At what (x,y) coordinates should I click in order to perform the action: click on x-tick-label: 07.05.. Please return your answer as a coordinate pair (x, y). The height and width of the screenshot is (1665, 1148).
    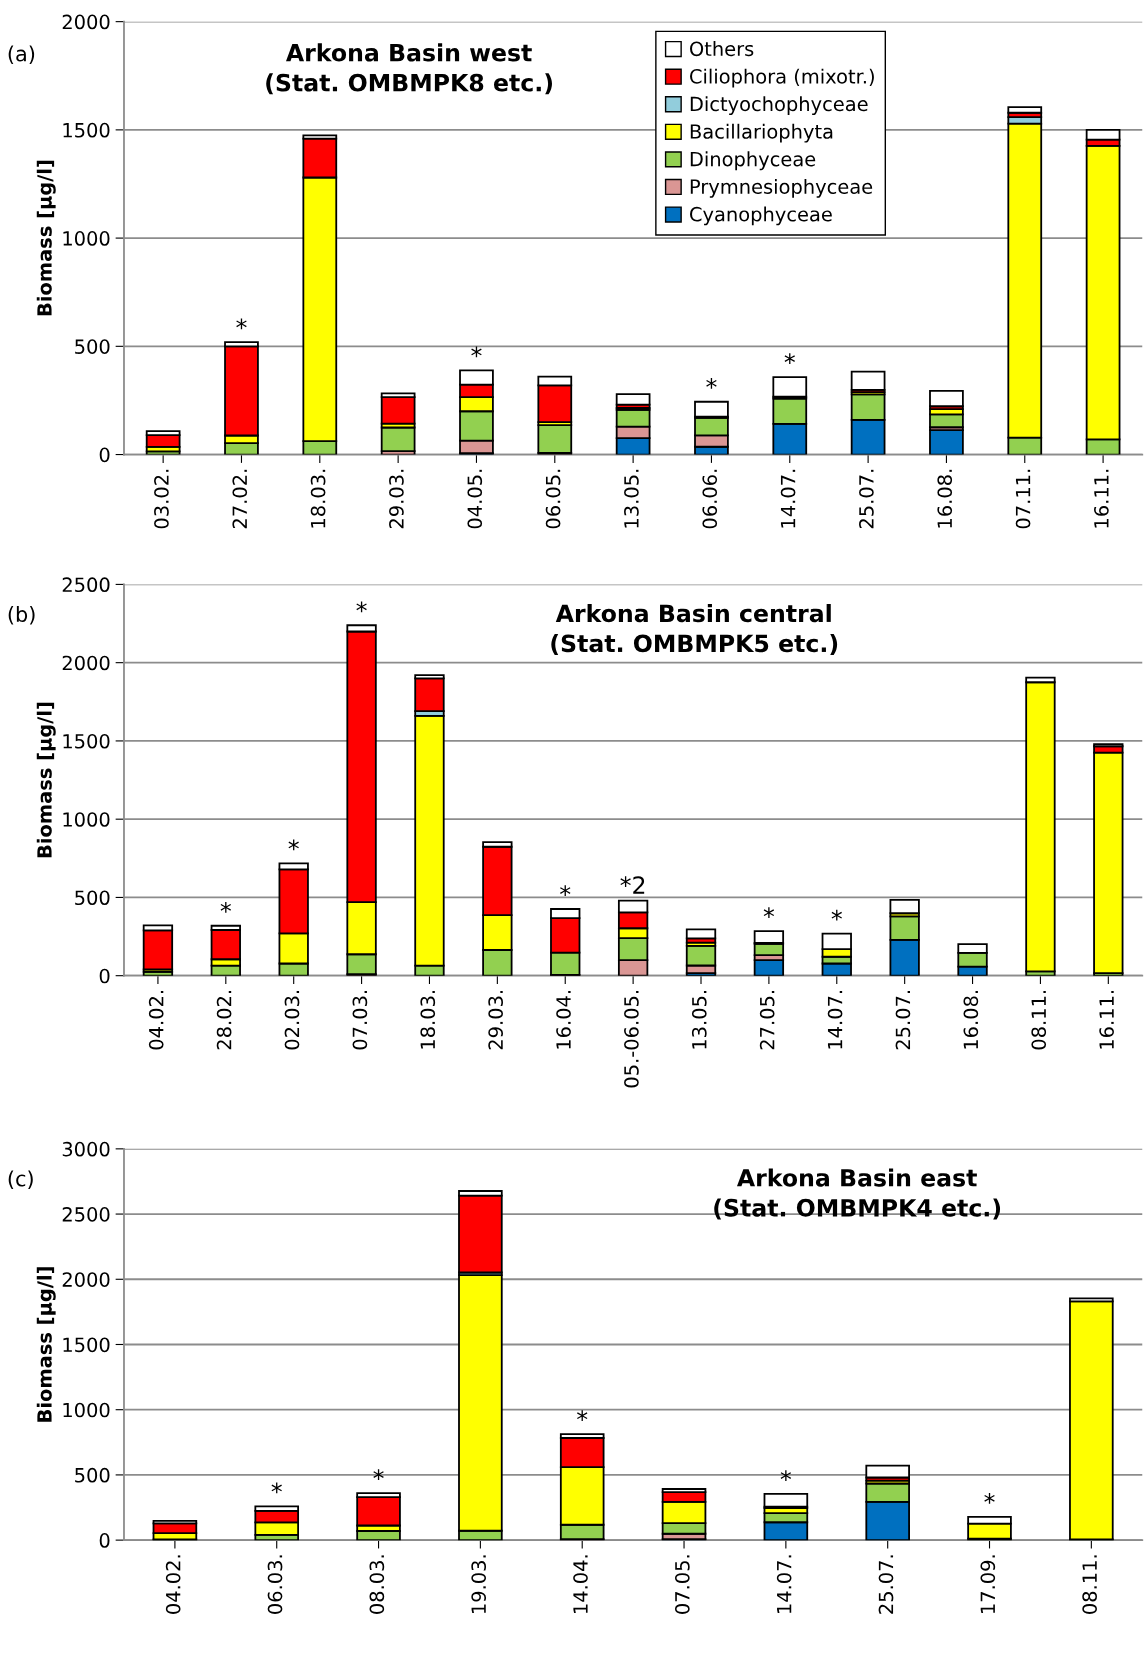
    Looking at the image, I should click on (682, 1584).